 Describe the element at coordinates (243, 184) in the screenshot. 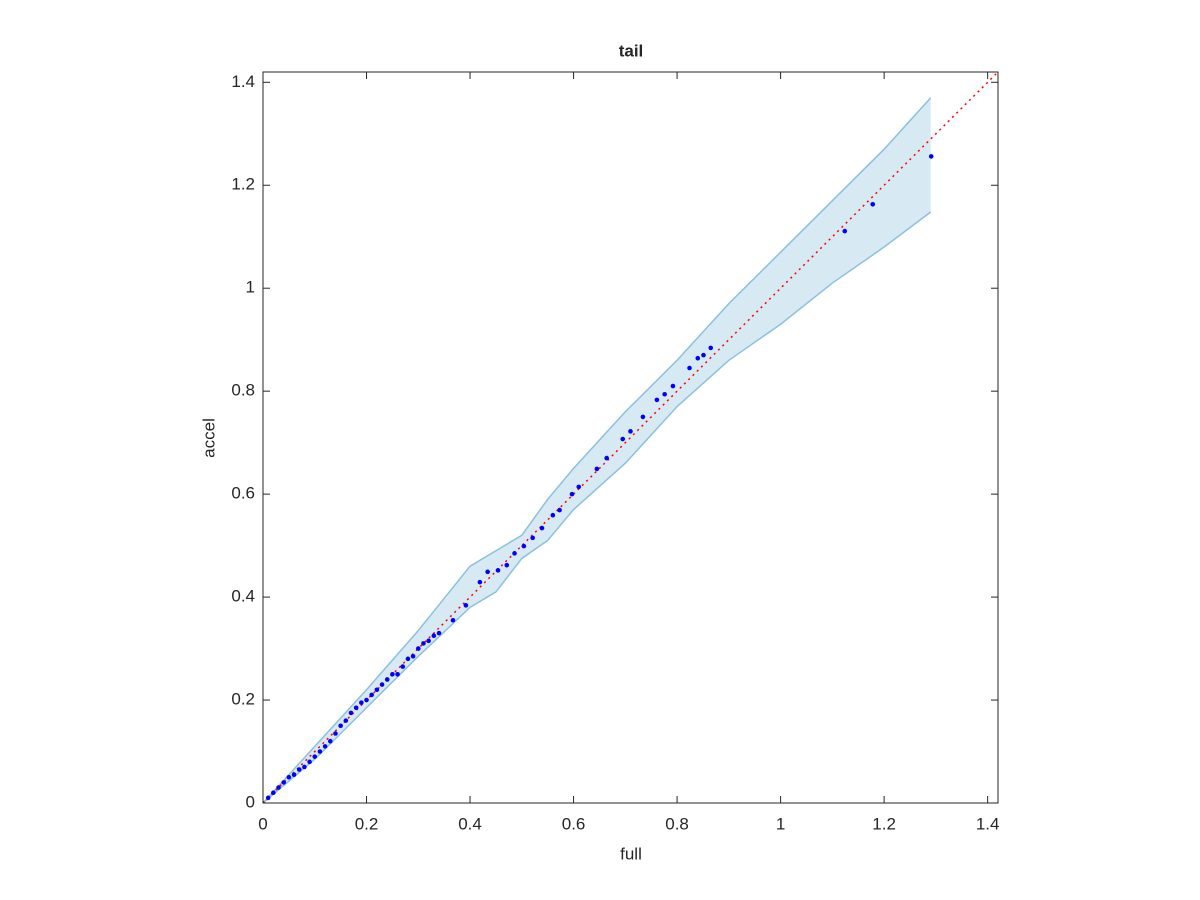

I see `y-tick-label: 1.2` at that location.